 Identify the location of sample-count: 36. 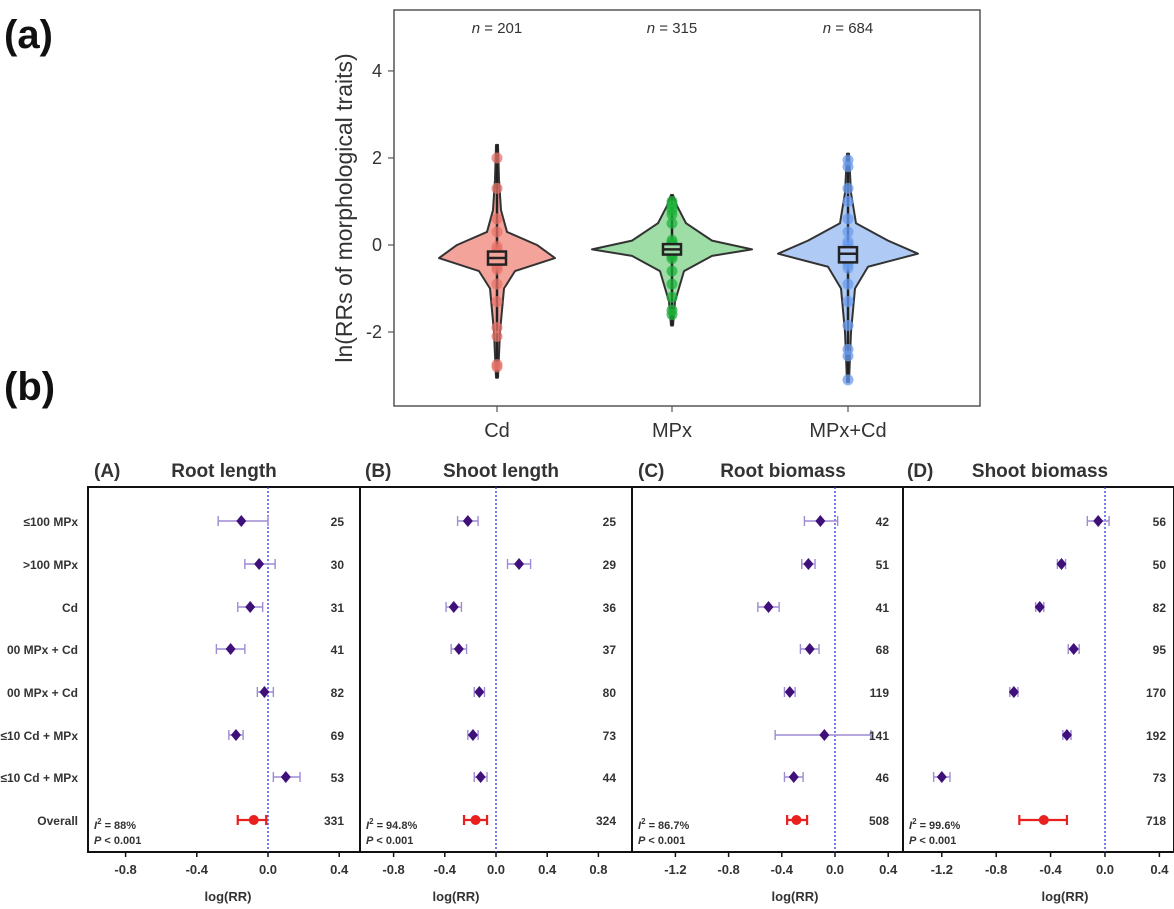
(610, 608).